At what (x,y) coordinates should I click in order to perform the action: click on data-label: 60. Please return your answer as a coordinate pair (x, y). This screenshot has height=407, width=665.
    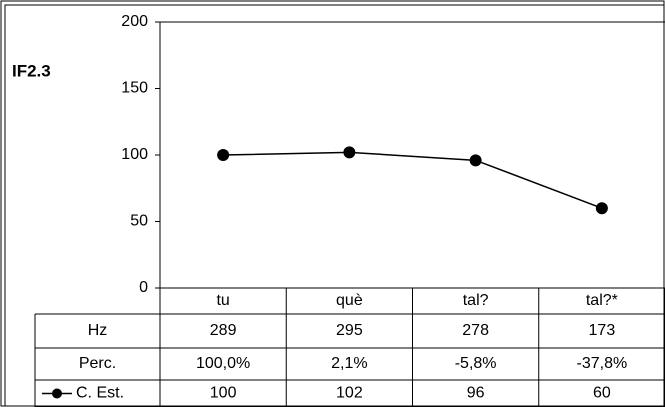
    Looking at the image, I should click on (602, 393).